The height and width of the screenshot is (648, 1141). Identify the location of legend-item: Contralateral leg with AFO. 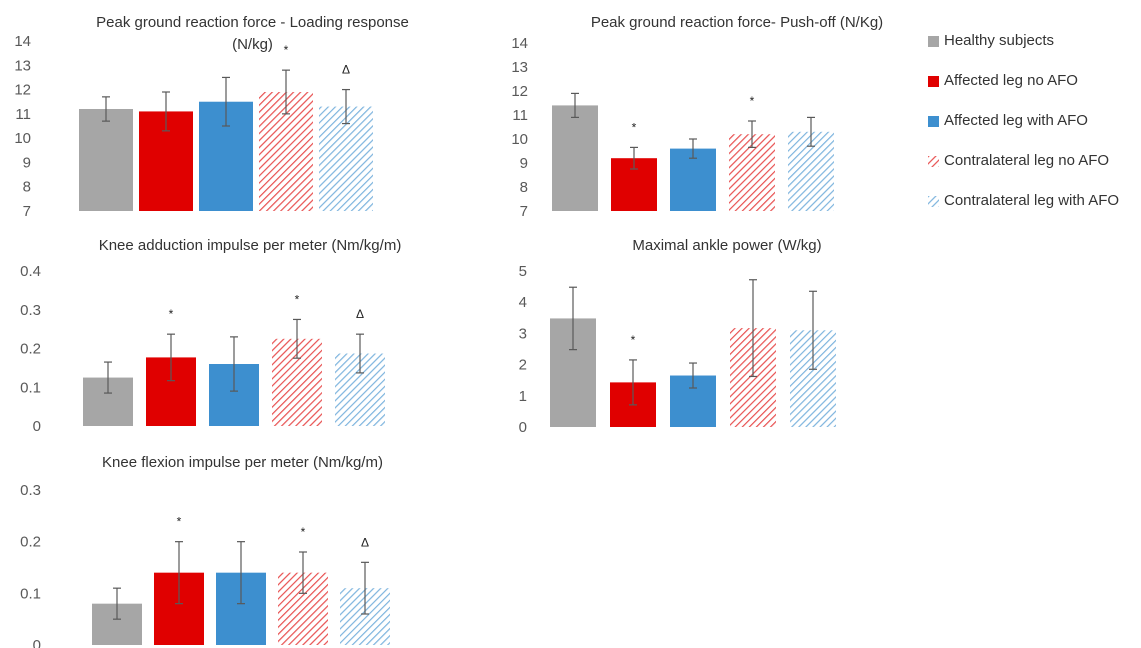
(1033, 210).